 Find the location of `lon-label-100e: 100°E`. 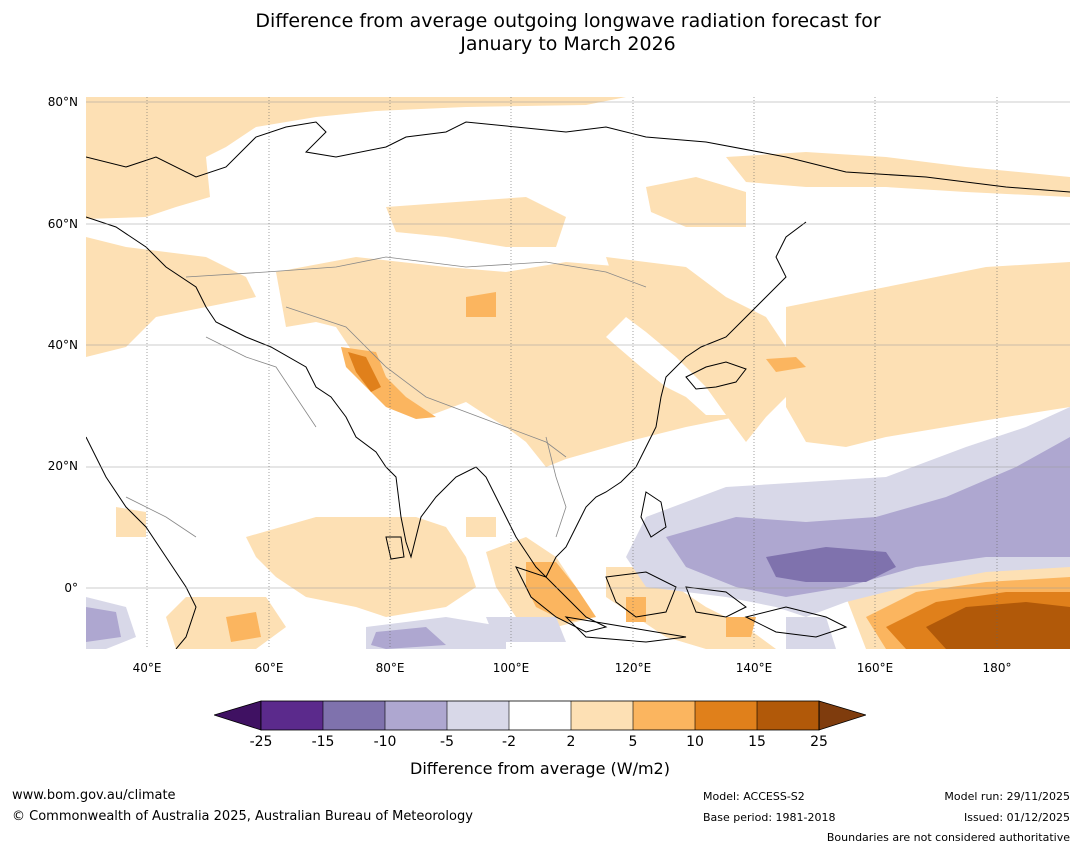

lon-label-100e: 100°E is located at coordinates (511, 668).